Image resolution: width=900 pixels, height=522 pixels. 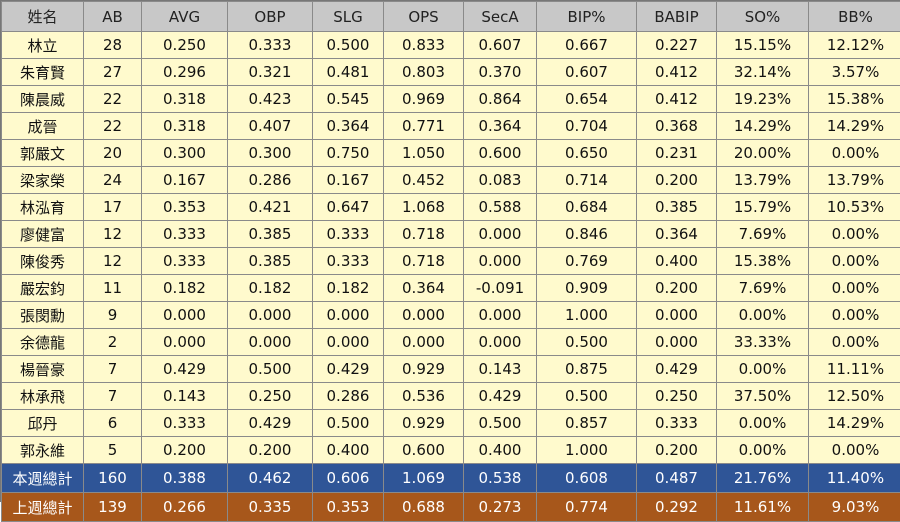 What do you see at coordinates (348, 99) in the screenshot?
I see `cell-slg: 0.545` at bounding box center [348, 99].